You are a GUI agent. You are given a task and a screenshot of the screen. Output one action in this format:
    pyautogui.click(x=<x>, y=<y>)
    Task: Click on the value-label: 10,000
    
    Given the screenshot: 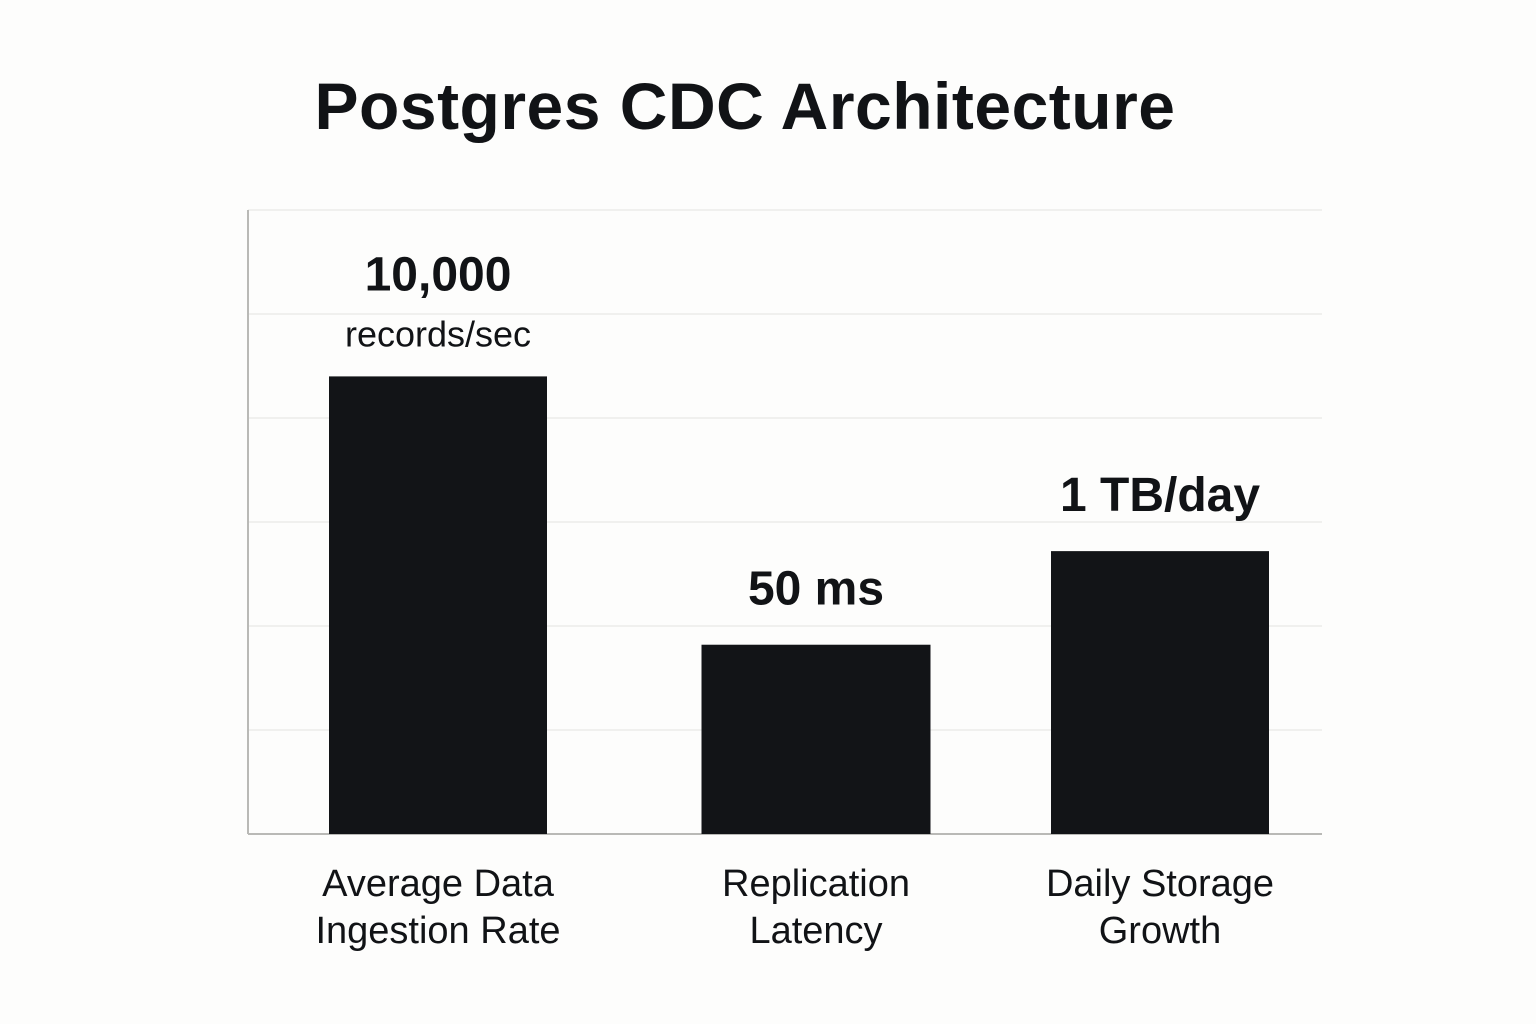 What is the action you would take?
    pyautogui.click(x=438, y=274)
    